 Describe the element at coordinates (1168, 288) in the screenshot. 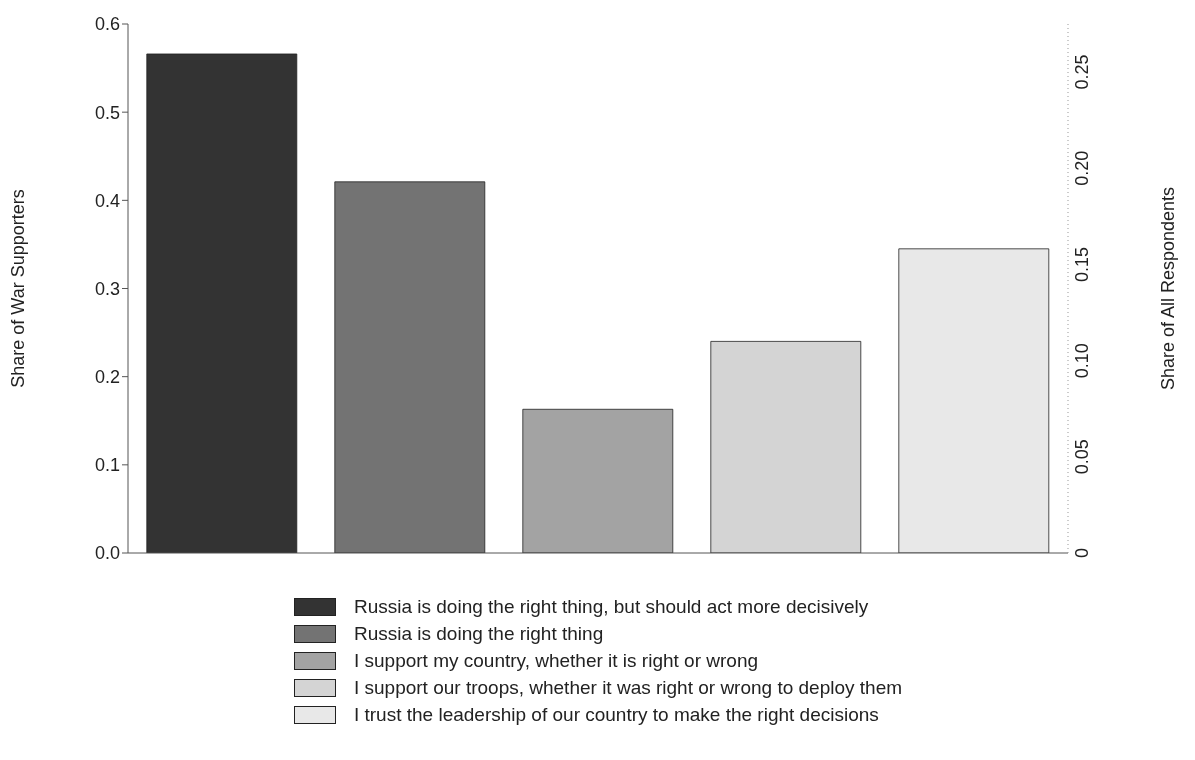

I see `y2-axis-title: Share of All Respondents` at that location.